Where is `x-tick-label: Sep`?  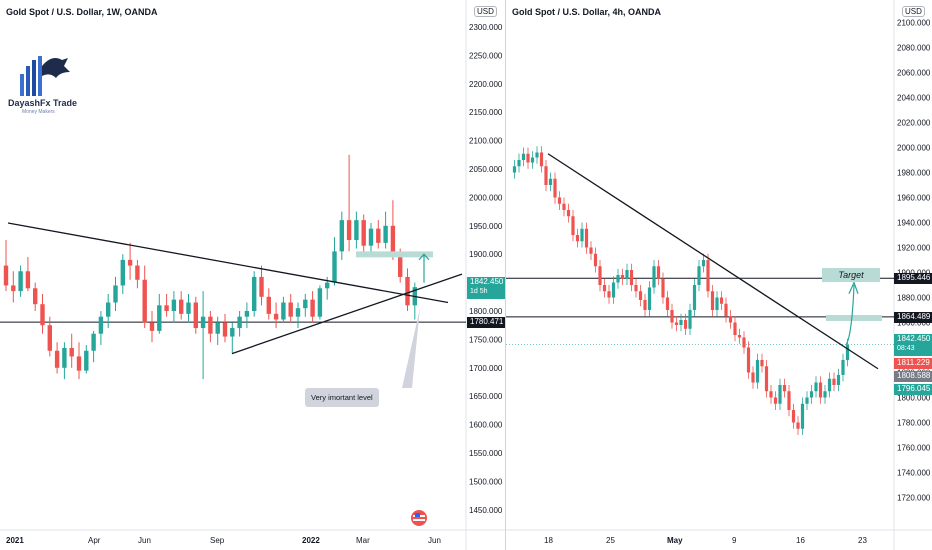
x-tick-label: Sep is located at coordinates (217, 540).